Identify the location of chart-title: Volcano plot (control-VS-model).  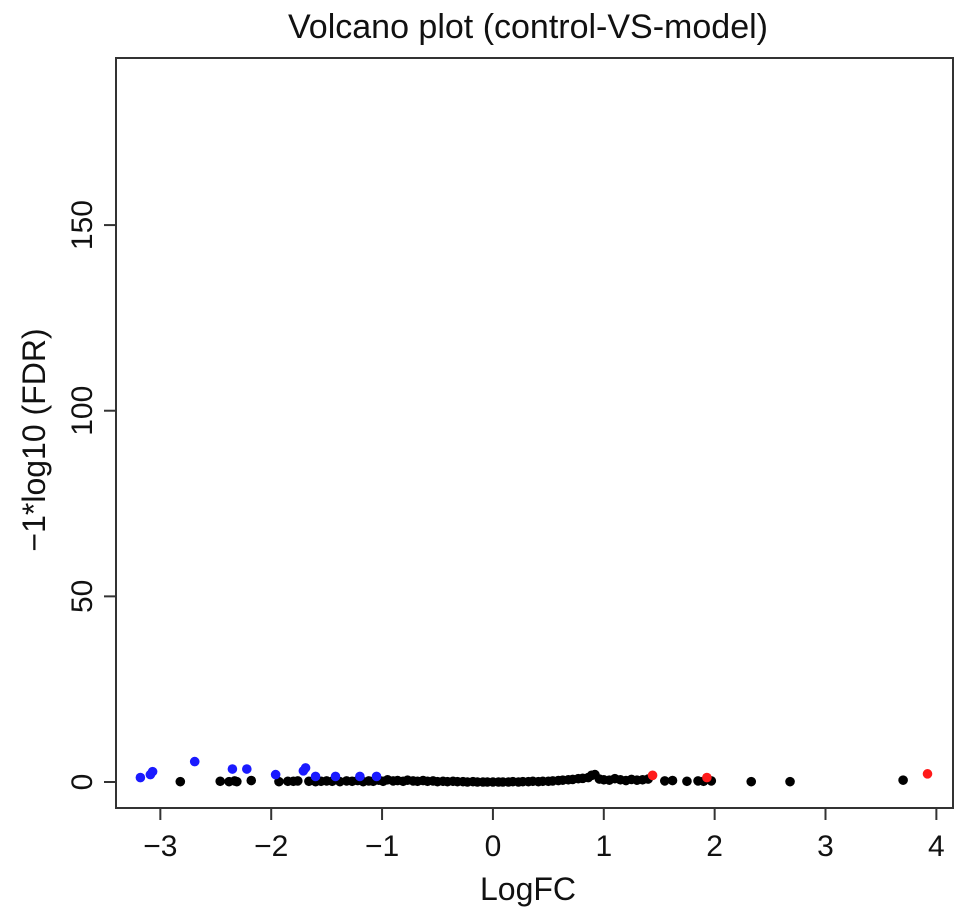
(528, 27).